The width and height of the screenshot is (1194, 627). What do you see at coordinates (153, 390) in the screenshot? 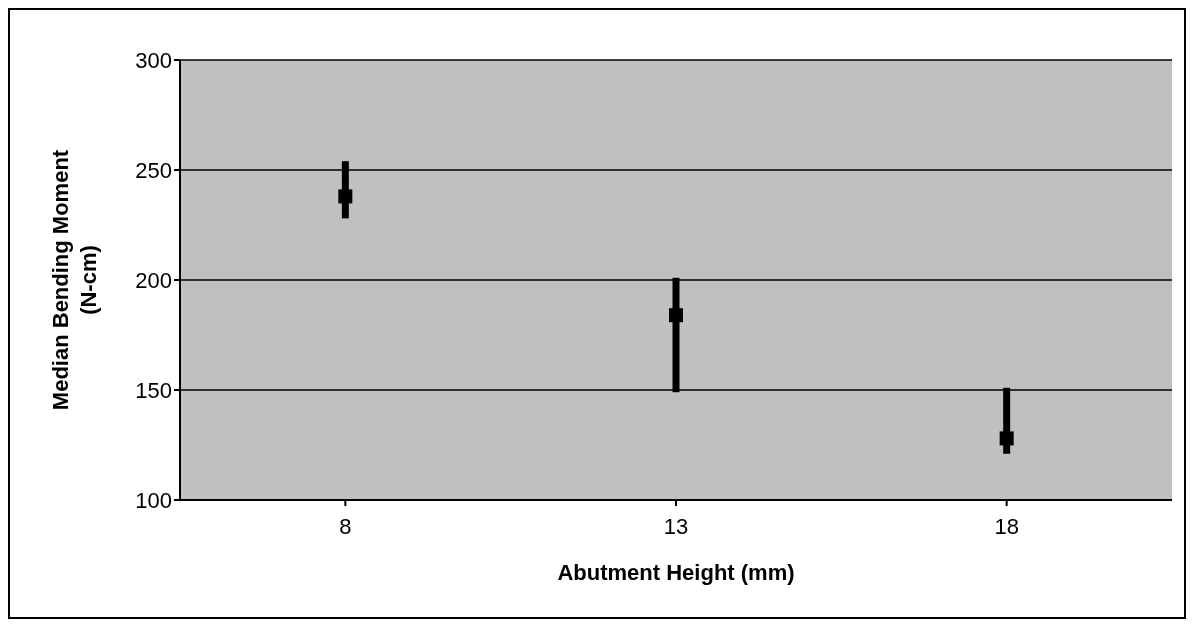
I see `y-tick-label: 150` at bounding box center [153, 390].